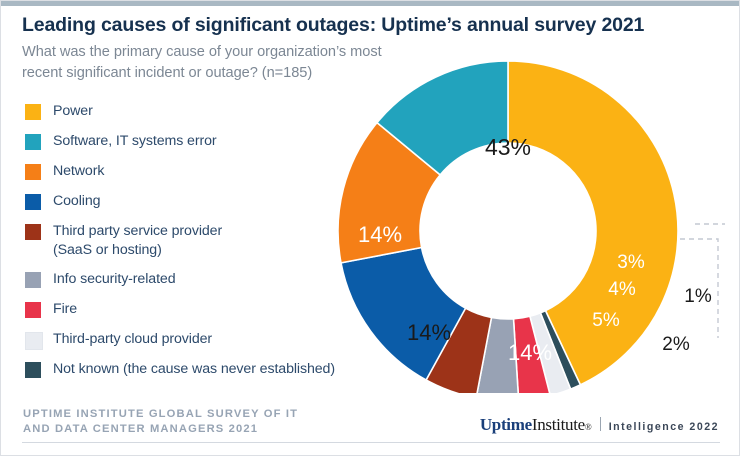 Image resolution: width=740 pixels, height=456 pixels. Describe the element at coordinates (79, 171) in the screenshot. I see `legend-label: Network` at that location.